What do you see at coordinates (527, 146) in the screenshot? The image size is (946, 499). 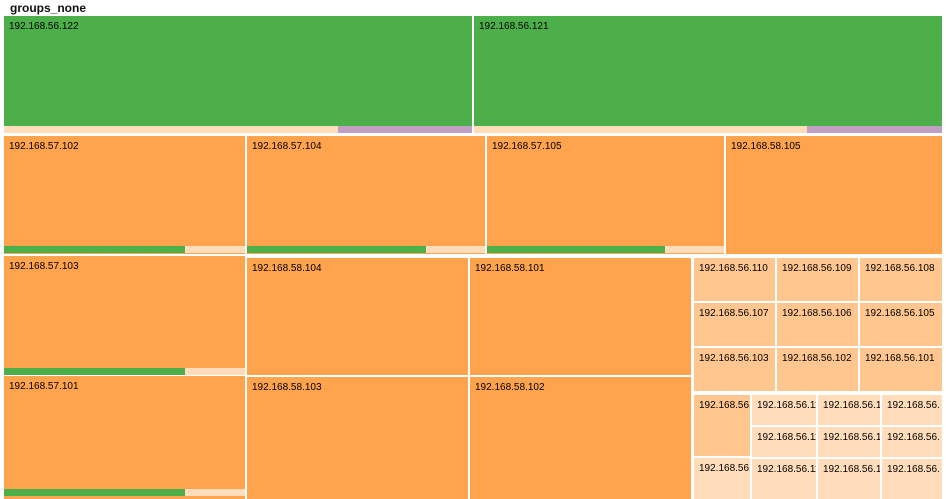 I see `node-label: 192.168.57.105` at bounding box center [527, 146].